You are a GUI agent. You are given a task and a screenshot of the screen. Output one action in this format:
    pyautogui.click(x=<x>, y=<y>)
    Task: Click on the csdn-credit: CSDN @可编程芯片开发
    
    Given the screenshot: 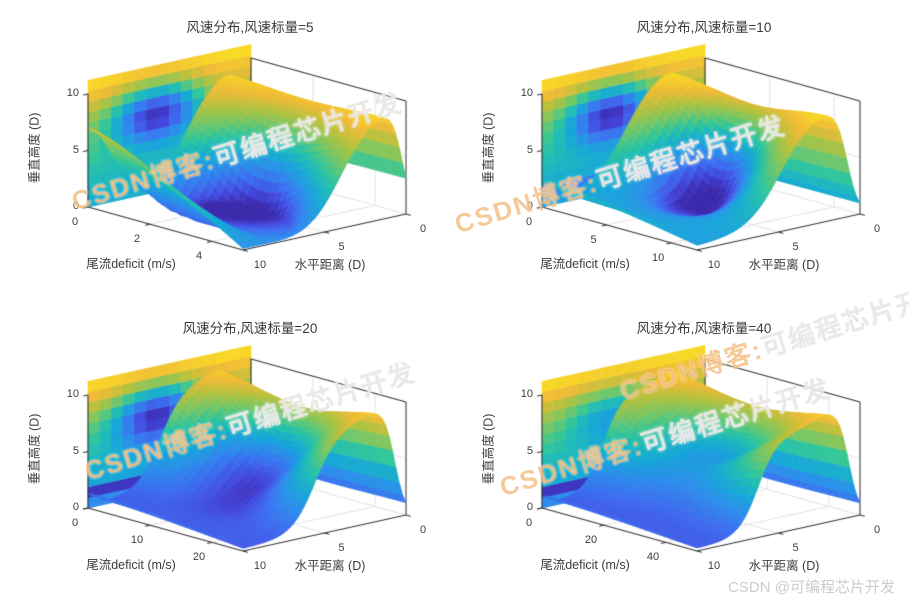 What is the action you would take?
    pyautogui.click(x=811, y=587)
    